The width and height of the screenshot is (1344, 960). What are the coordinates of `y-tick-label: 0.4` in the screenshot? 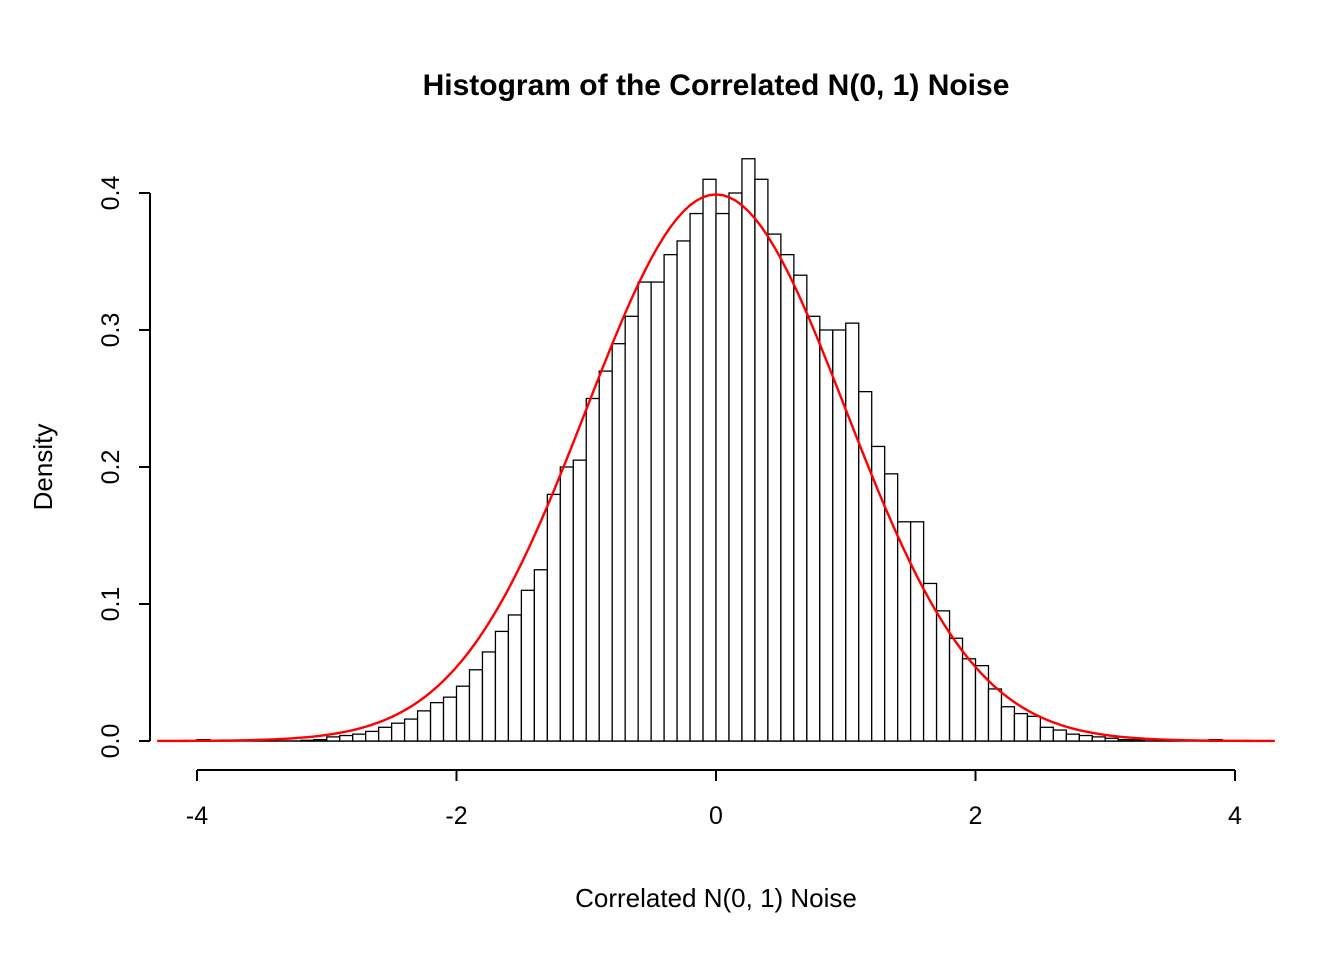 It's located at (111, 193).